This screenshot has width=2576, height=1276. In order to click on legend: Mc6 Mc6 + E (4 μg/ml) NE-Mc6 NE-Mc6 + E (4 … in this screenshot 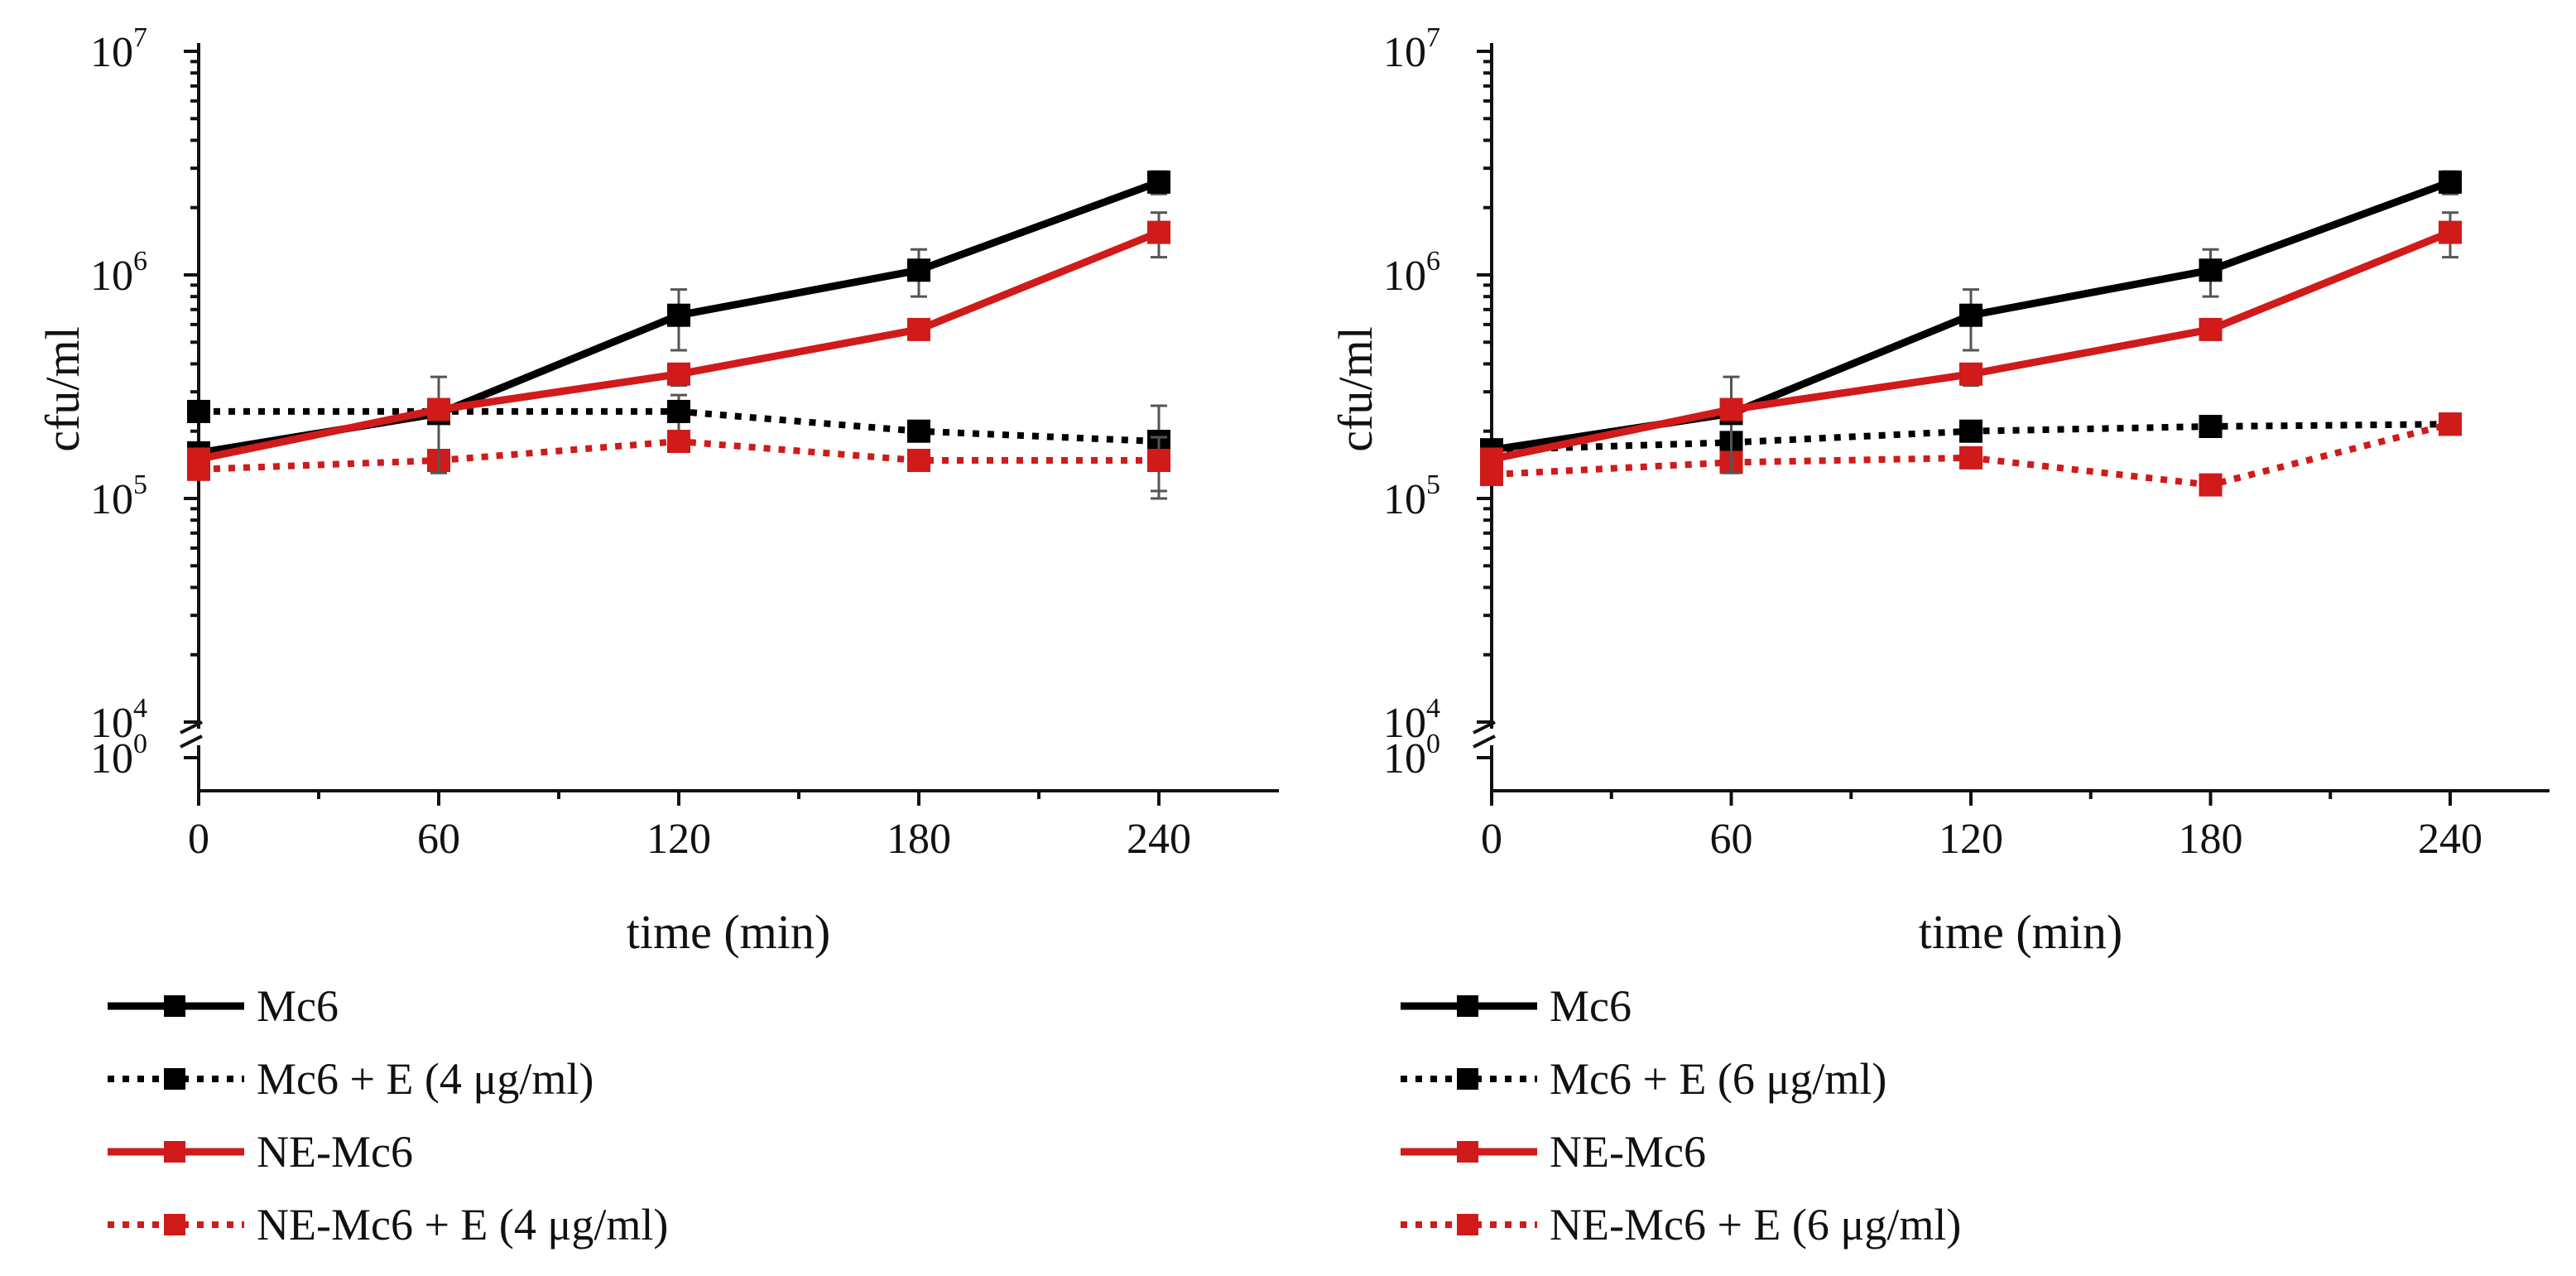, I will do `click(388, 1115)`.